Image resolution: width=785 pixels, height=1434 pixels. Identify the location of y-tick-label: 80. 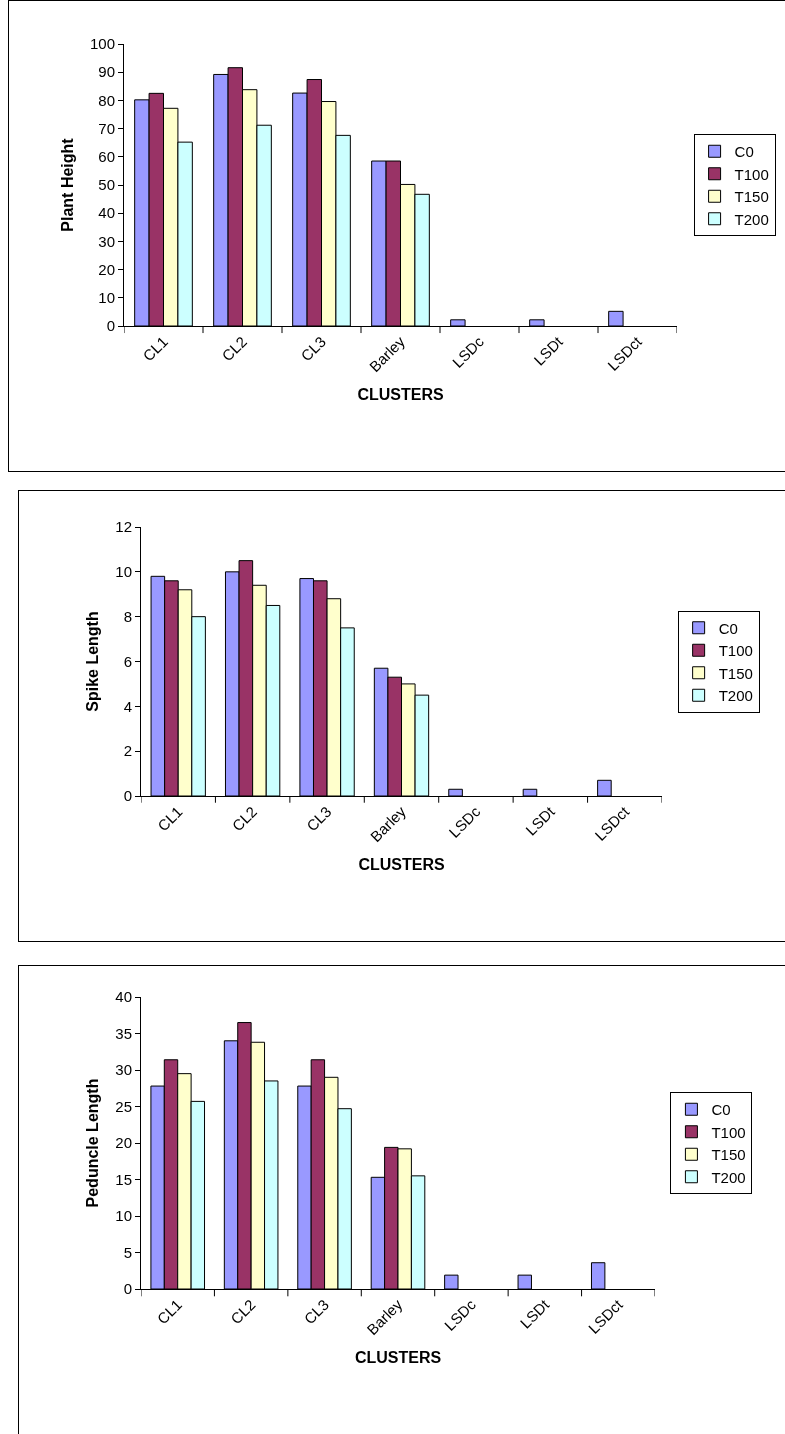
(106, 100).